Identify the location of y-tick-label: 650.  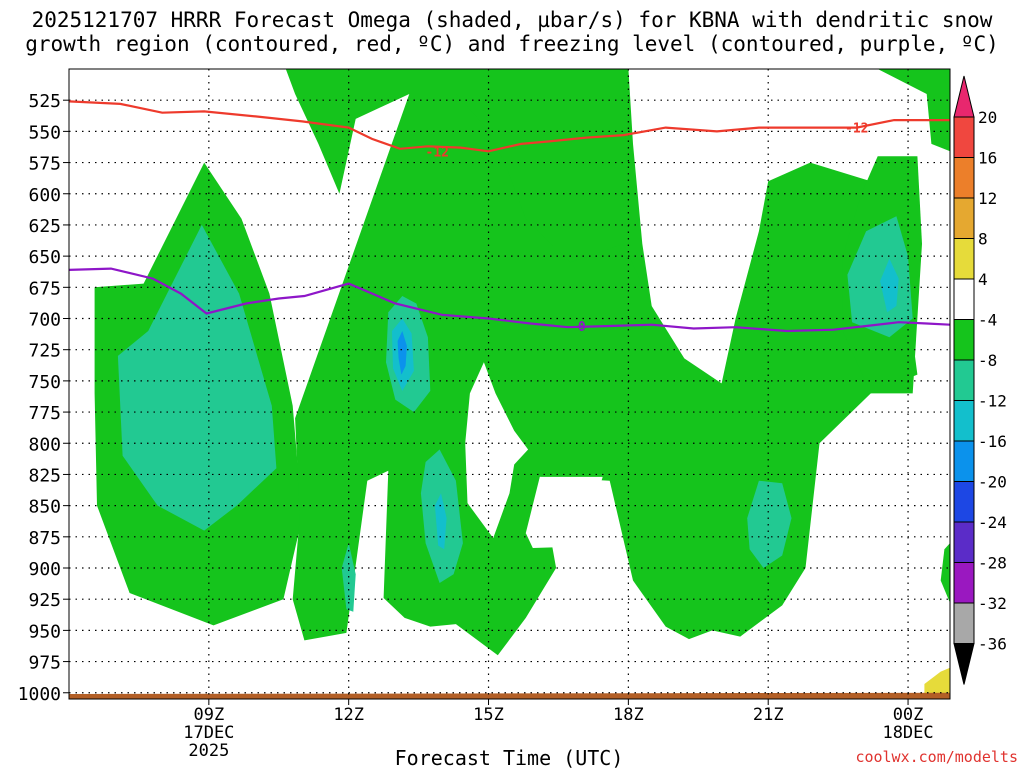
(44, 257).